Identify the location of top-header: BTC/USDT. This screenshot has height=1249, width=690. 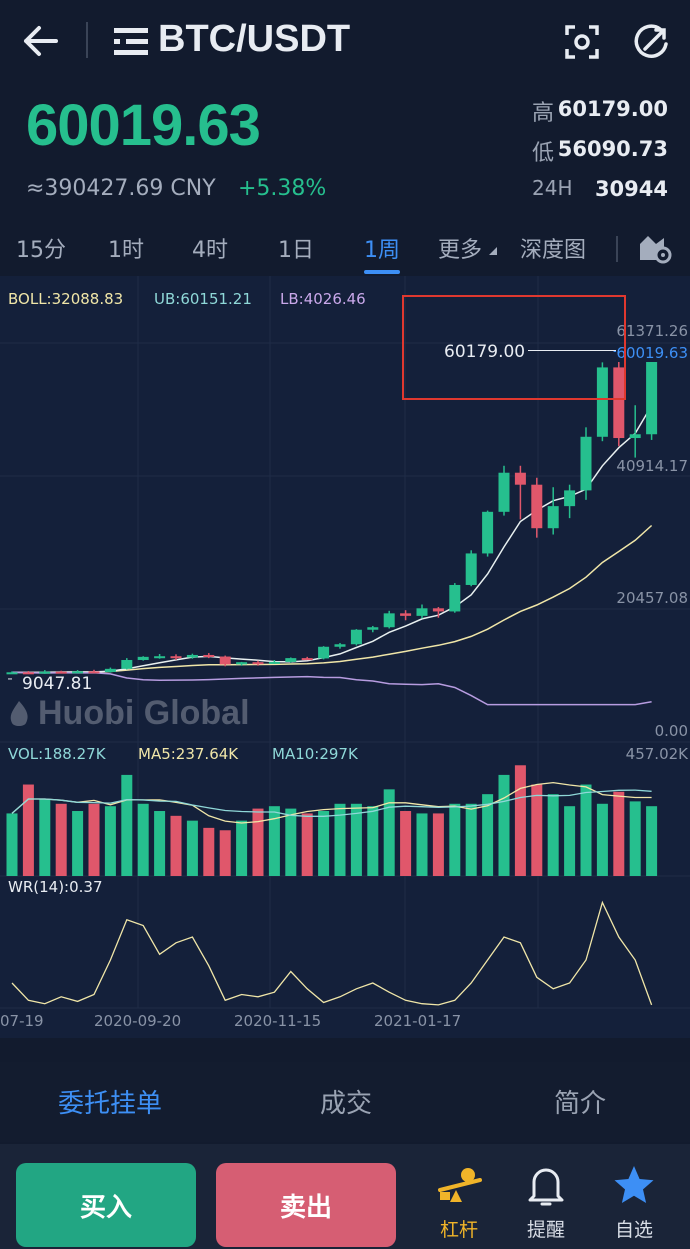
(345, 41).